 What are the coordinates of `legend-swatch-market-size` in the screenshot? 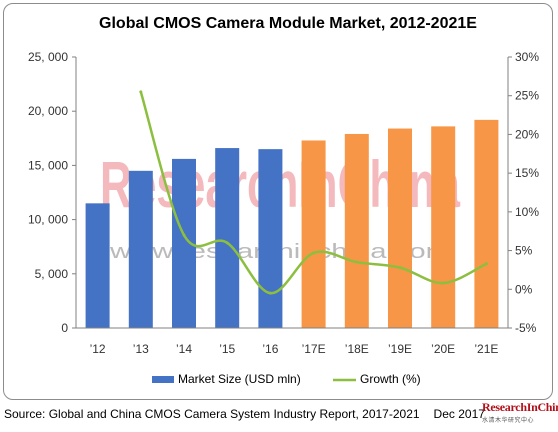 It's located at (163, 379).